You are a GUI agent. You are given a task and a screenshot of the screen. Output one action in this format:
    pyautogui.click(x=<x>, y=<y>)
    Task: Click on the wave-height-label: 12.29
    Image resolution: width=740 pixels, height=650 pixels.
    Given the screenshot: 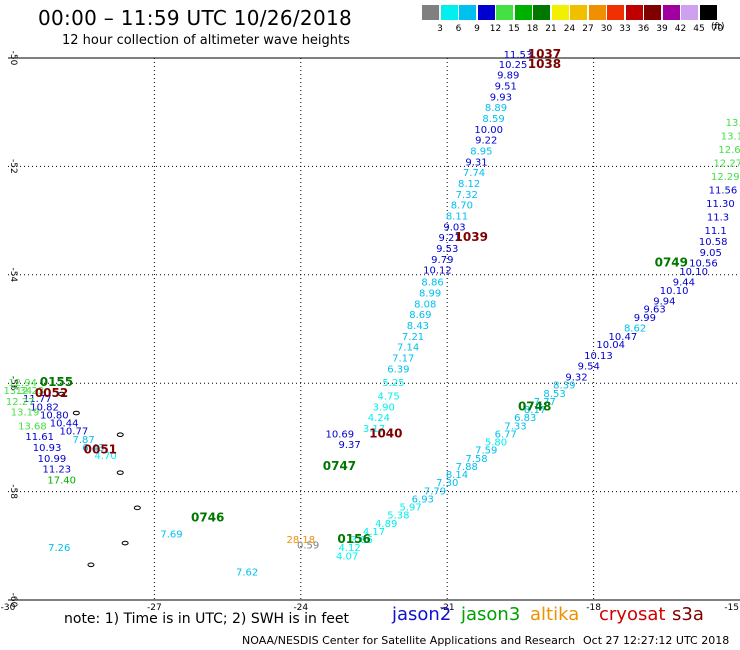 What is the action you would take?
    pyautogui.click(x=725, y=177)
    